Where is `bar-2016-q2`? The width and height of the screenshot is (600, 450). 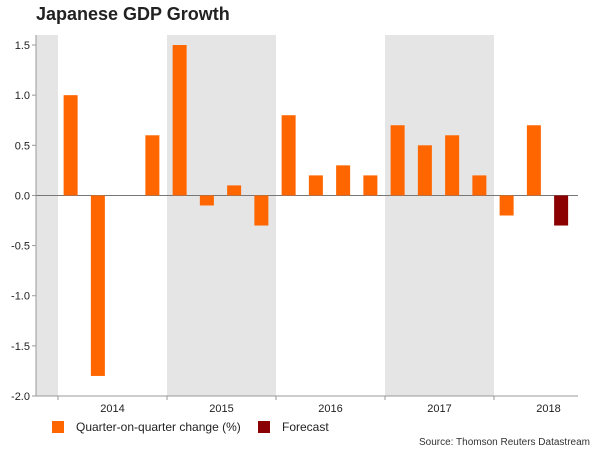 bar-2016-q2 is located at coordinates (315, 185).